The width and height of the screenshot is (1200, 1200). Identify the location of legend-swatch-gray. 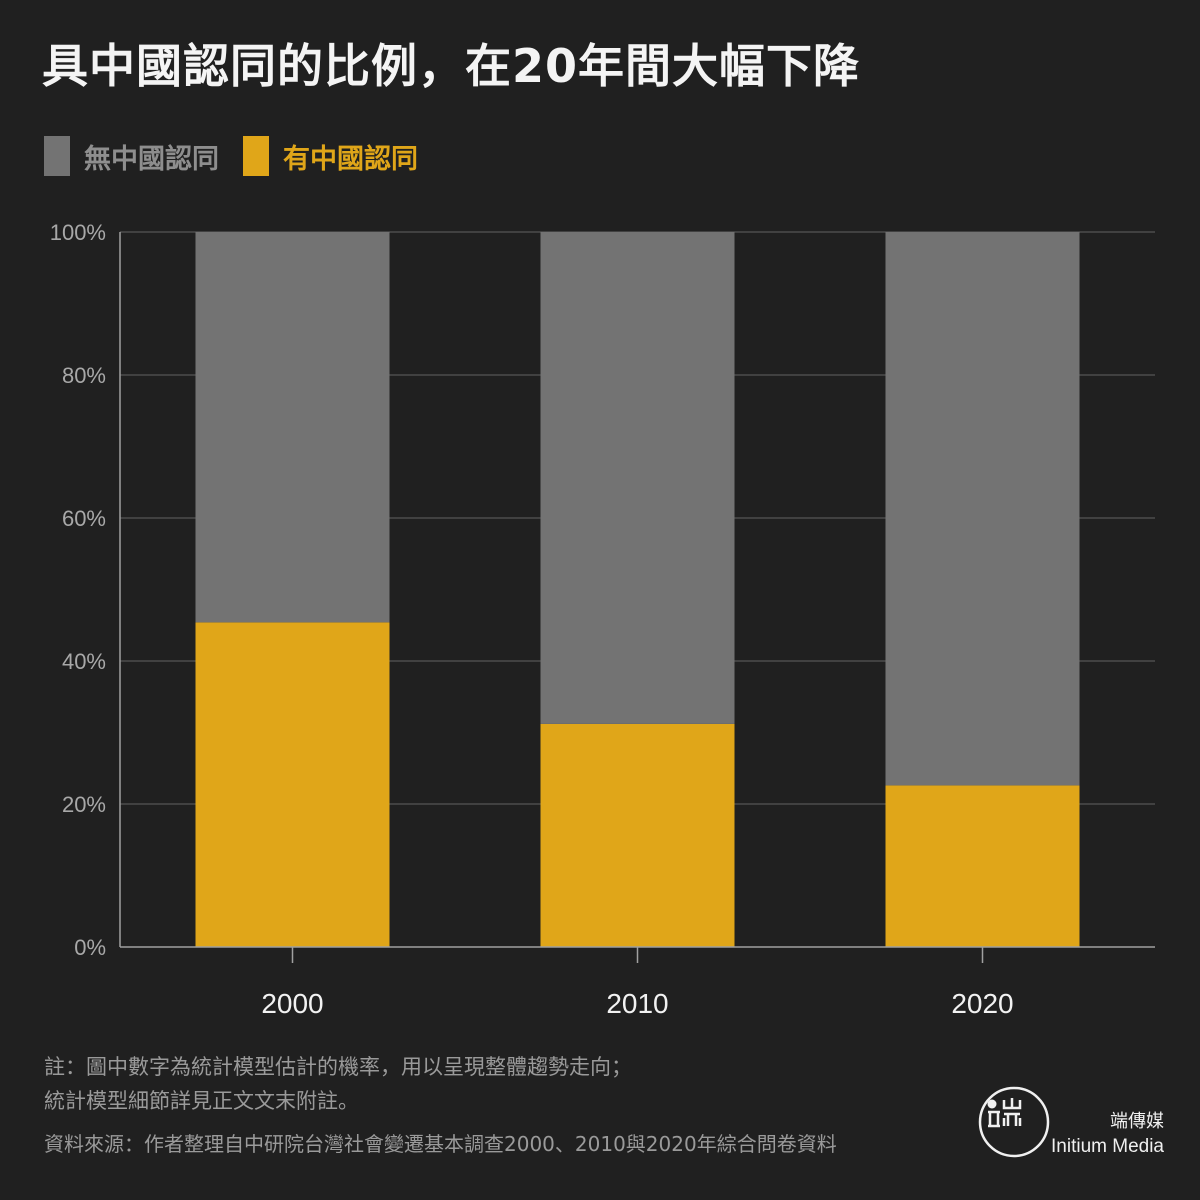
(57, 156).